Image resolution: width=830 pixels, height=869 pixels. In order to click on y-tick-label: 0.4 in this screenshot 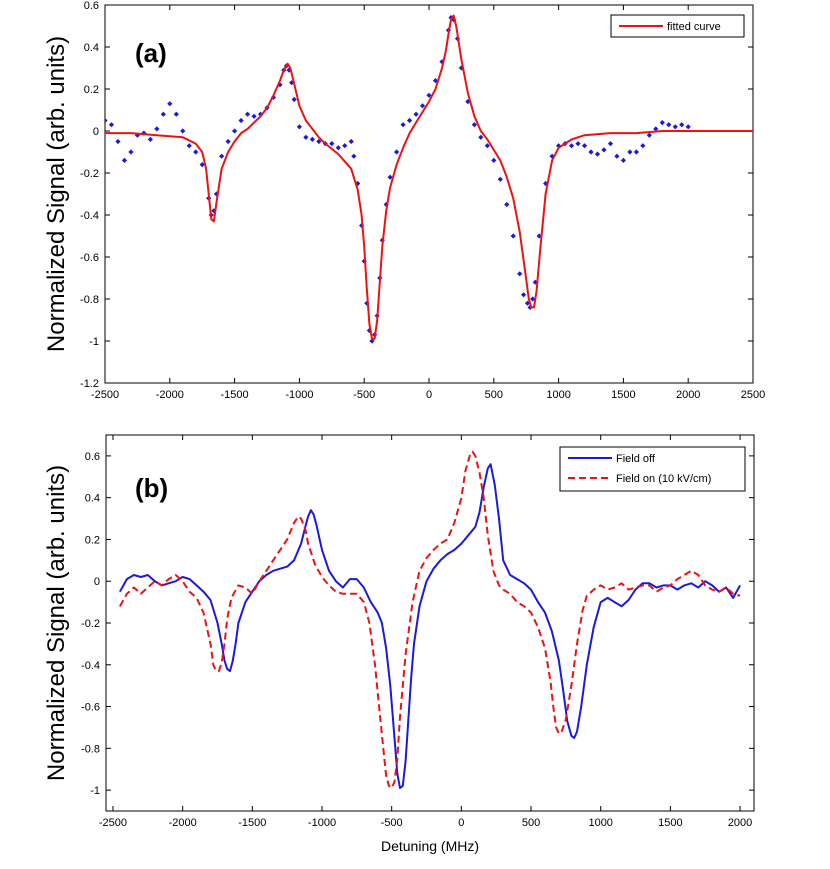, I will do `click(91, 48)`.